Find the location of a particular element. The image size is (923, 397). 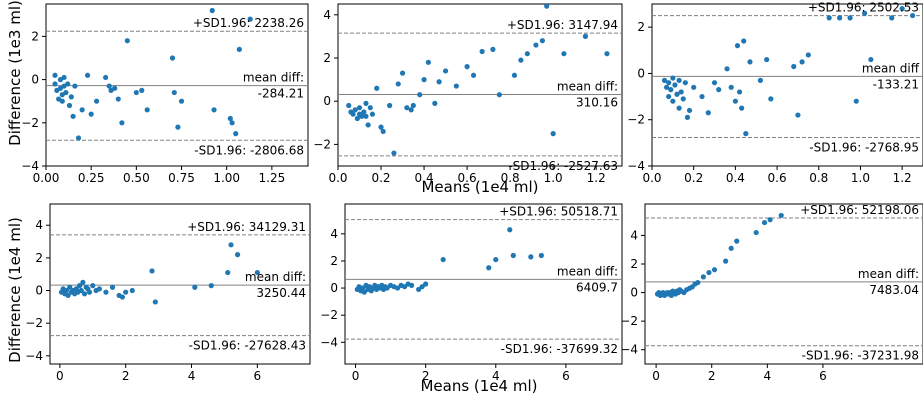

mean-diff-label: mean diff: is located at coordinates (275, 277).